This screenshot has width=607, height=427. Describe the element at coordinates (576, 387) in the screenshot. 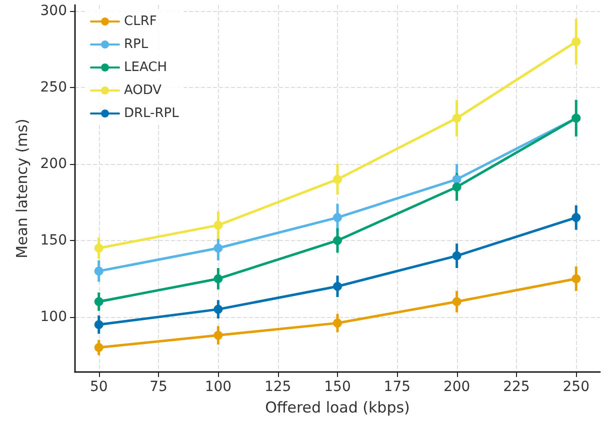

I see `x-tick-label: 250` at that location.